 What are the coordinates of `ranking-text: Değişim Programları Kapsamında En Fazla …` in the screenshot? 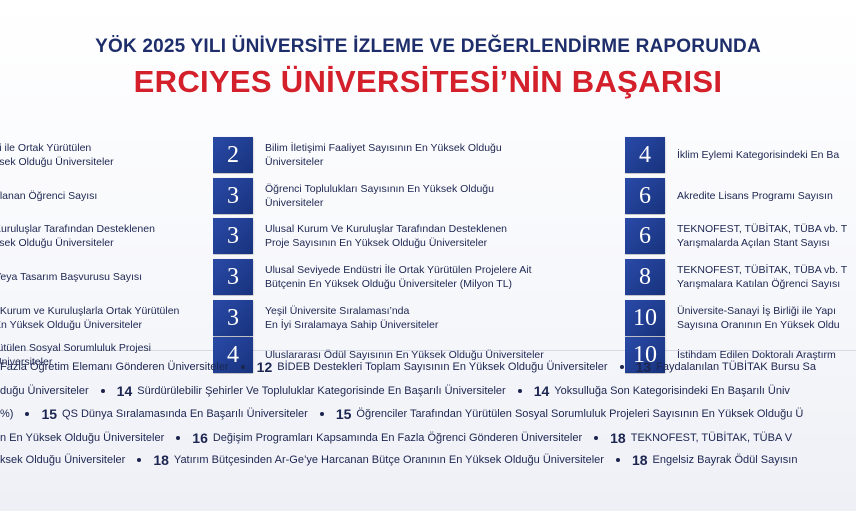 It's located at (397, 438).